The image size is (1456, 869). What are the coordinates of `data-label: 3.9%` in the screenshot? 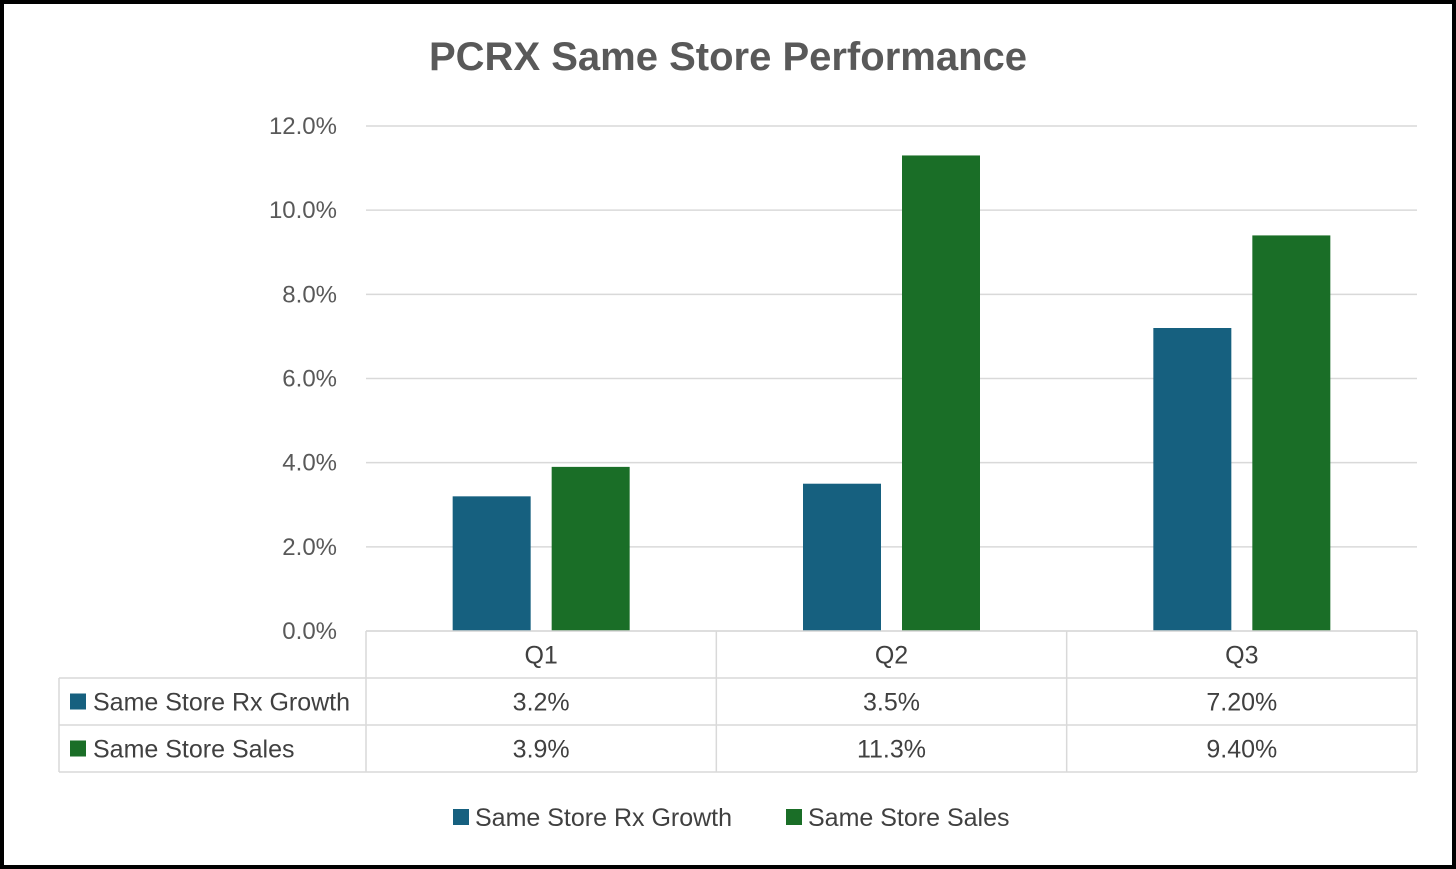 It's located at (541, 750).